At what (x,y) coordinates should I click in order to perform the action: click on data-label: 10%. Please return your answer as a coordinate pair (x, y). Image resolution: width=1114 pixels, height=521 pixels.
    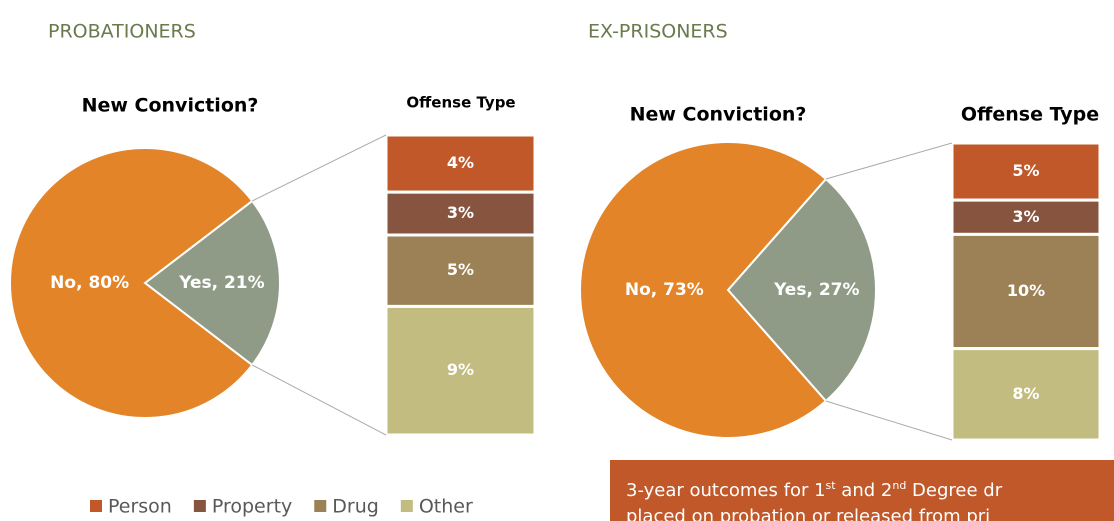
    Looking at the image, I should click on (1026, 290).